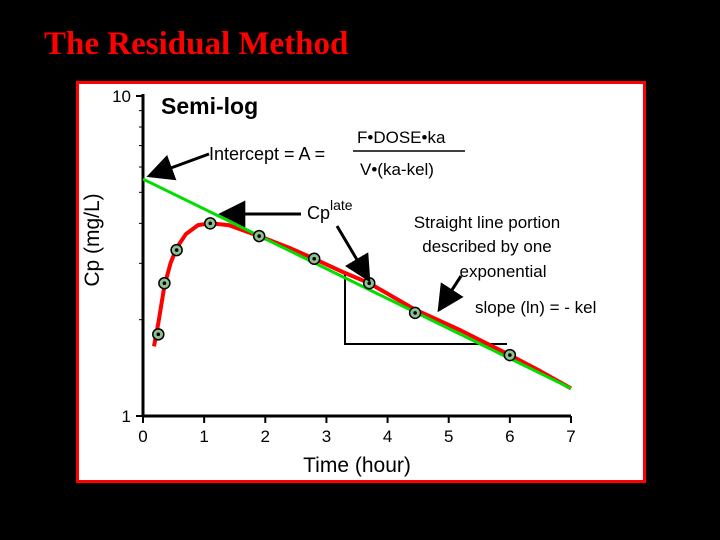 The image size is (720, 540). Describe the element at coordinates (509, 436) in the screenshot. I see `x-tick-label: 6` at that location.